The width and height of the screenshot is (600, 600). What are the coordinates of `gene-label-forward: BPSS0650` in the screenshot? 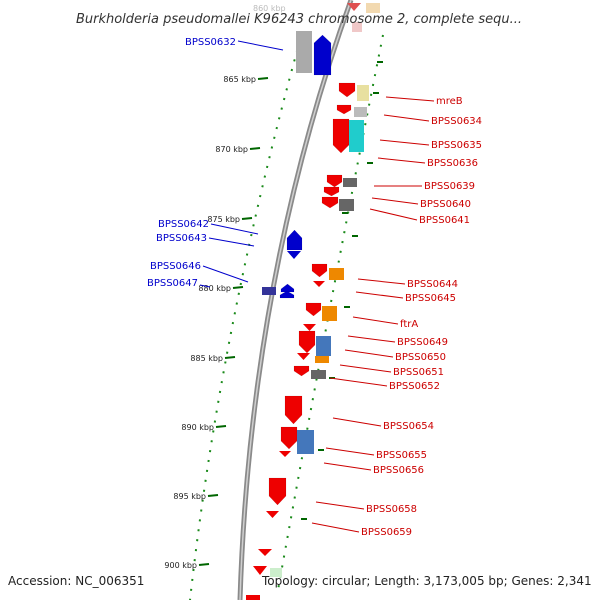 It's located at (420, 357).